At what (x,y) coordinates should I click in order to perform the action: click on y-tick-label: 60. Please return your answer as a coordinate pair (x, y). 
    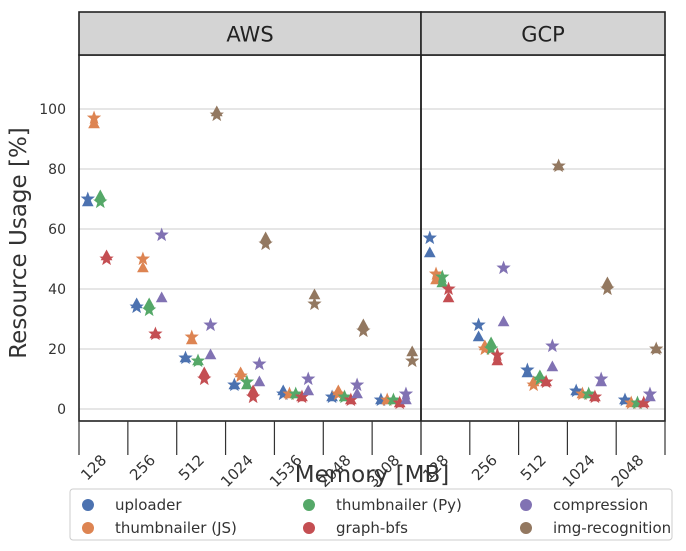
    Looking at the image, I should click on (57, 230).